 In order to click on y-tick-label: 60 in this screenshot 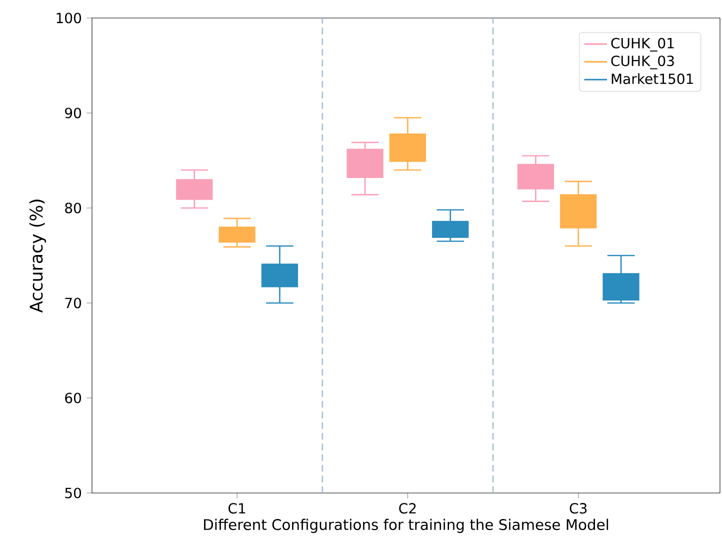, I will do `click(73, 398)`.